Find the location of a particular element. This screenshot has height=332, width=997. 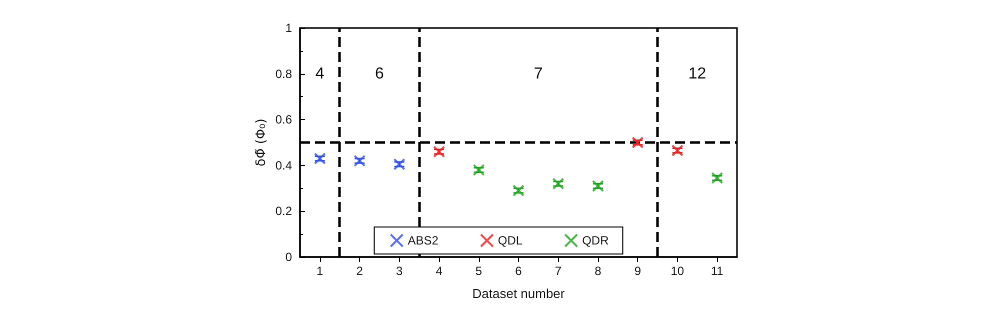

legend-label: ABS2 is located at coordinates (423, 241).